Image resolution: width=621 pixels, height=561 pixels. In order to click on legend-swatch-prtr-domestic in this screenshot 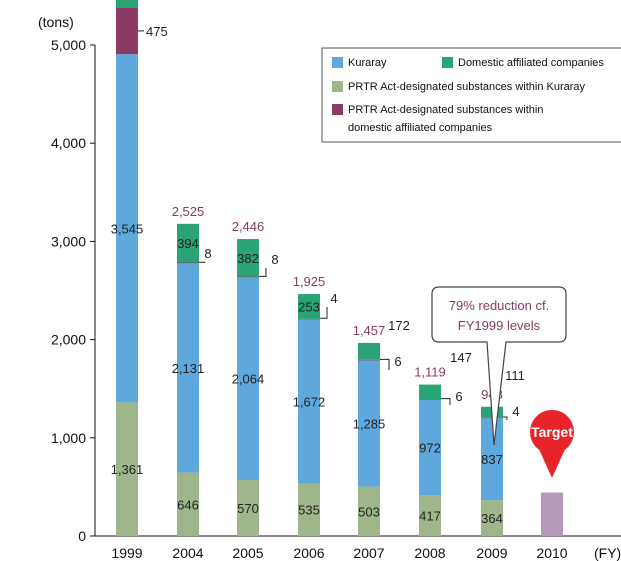, I will do `click(337, 109)`.